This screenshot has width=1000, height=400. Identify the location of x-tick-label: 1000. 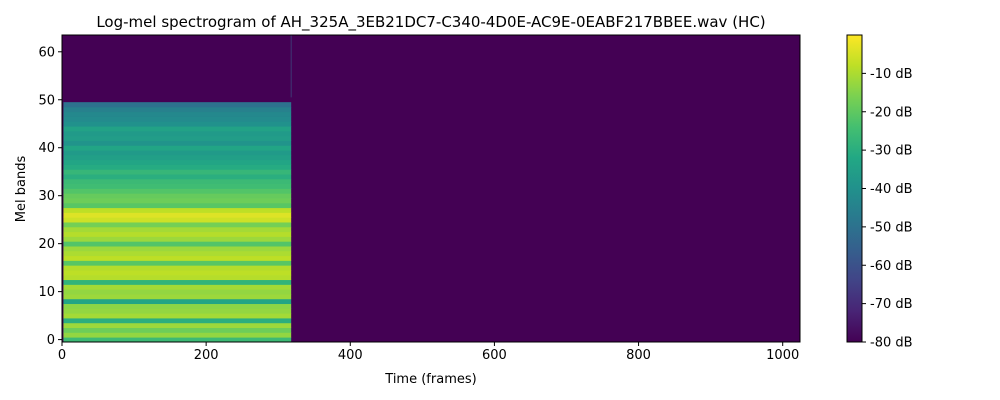
(782, 355).